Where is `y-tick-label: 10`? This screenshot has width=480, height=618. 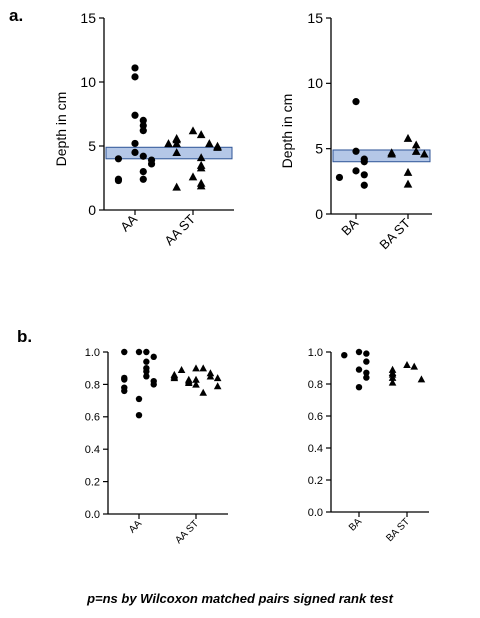
y-tick-label: 10 is located at coordinates (315, 83).